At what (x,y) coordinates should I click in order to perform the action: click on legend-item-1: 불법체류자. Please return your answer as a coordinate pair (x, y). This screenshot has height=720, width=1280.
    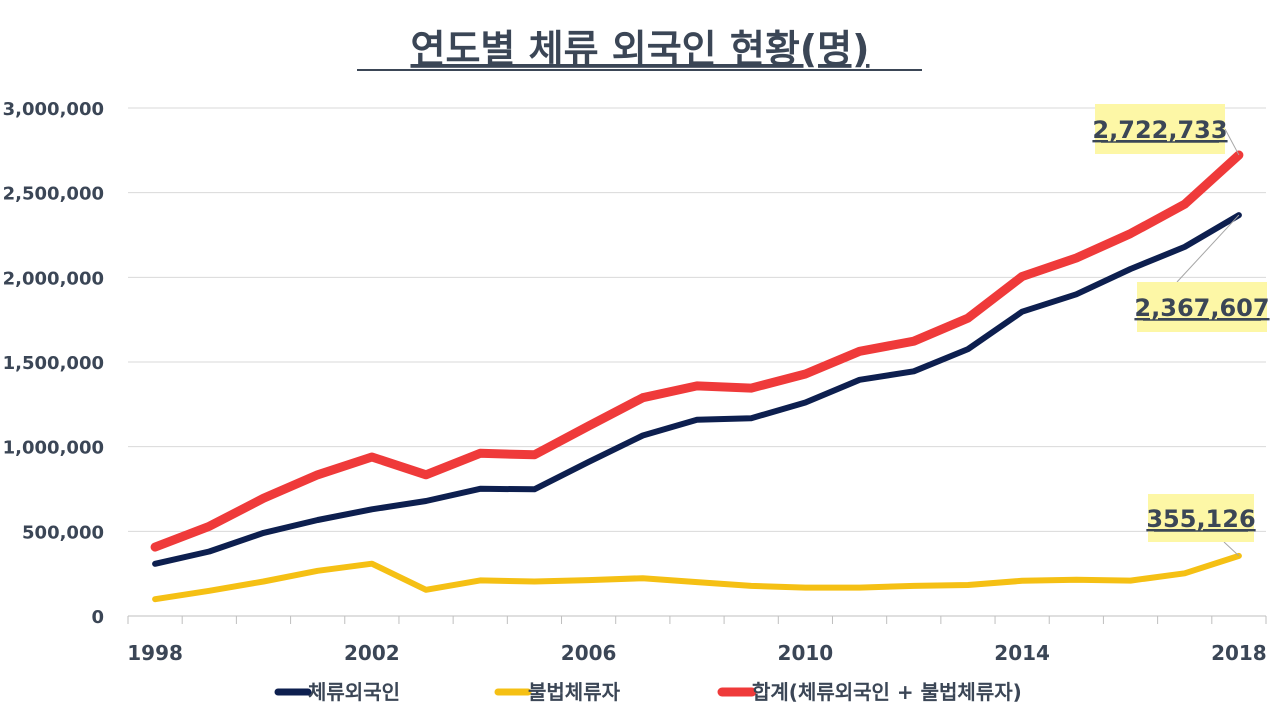
    Looking at the image, I should click on (557, 692).